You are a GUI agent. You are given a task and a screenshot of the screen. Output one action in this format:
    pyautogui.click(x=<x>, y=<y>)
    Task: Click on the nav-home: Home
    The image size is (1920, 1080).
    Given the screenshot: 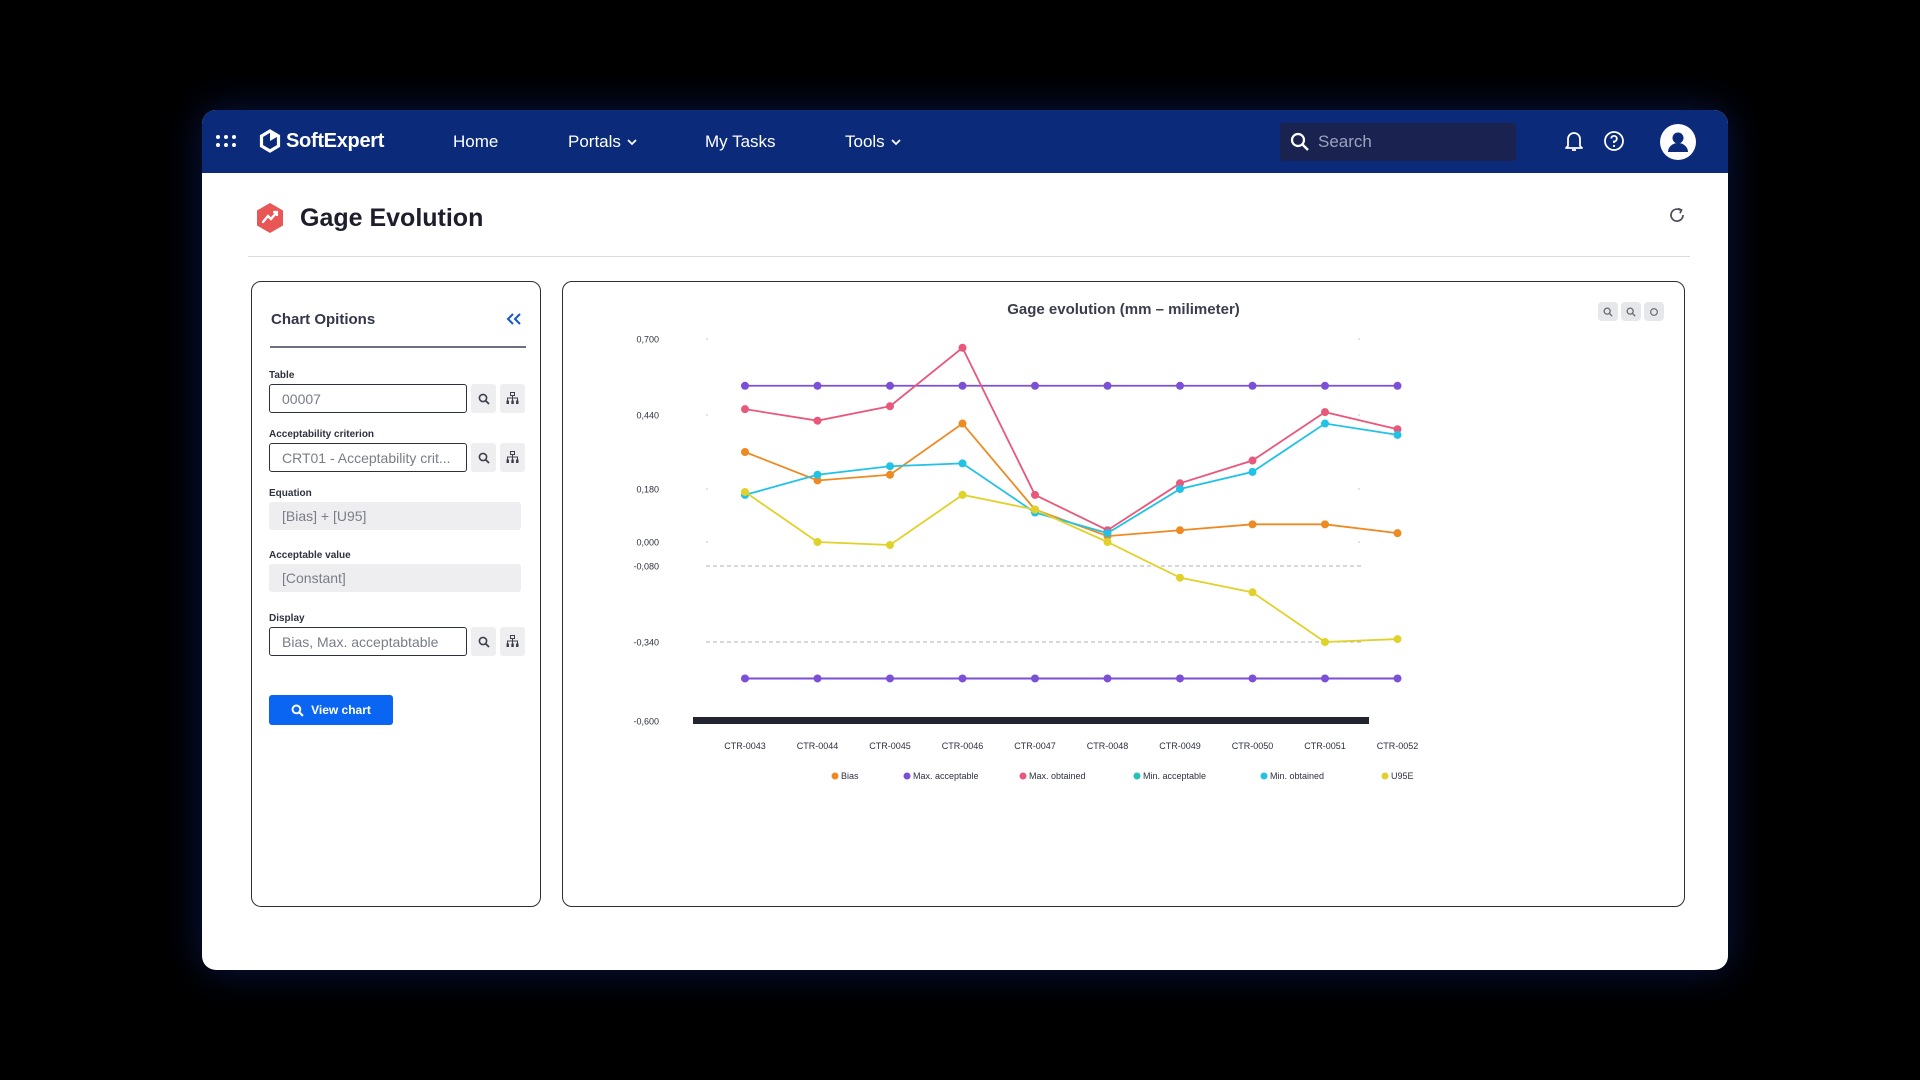 What is the action you would take?
    pyautogui.click(x=475, y=142)
    